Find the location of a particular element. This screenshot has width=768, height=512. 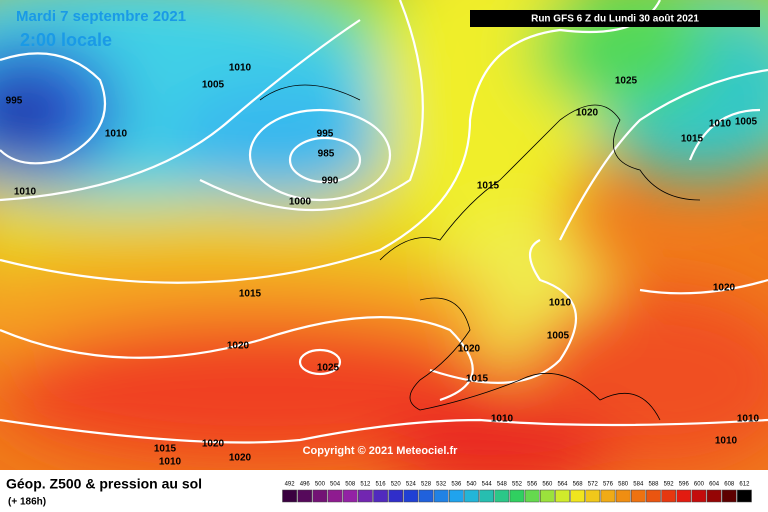

scale-label: 580 is located at coordinates (623, 485).